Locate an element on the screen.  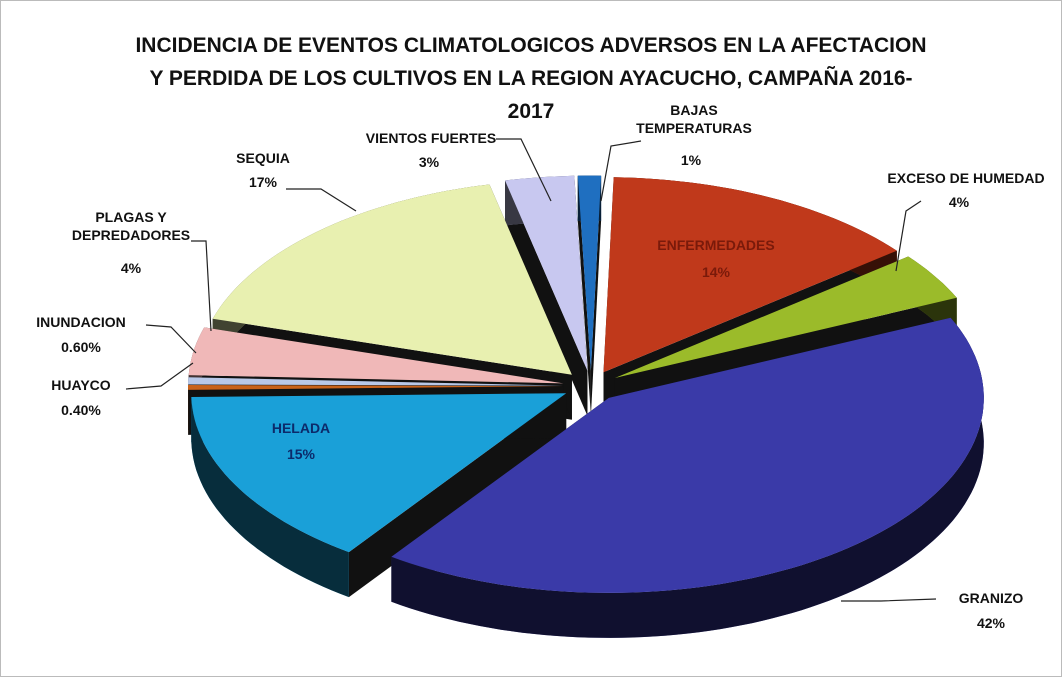
slice-label: SEQUIA is located at coordinates (263, 158).